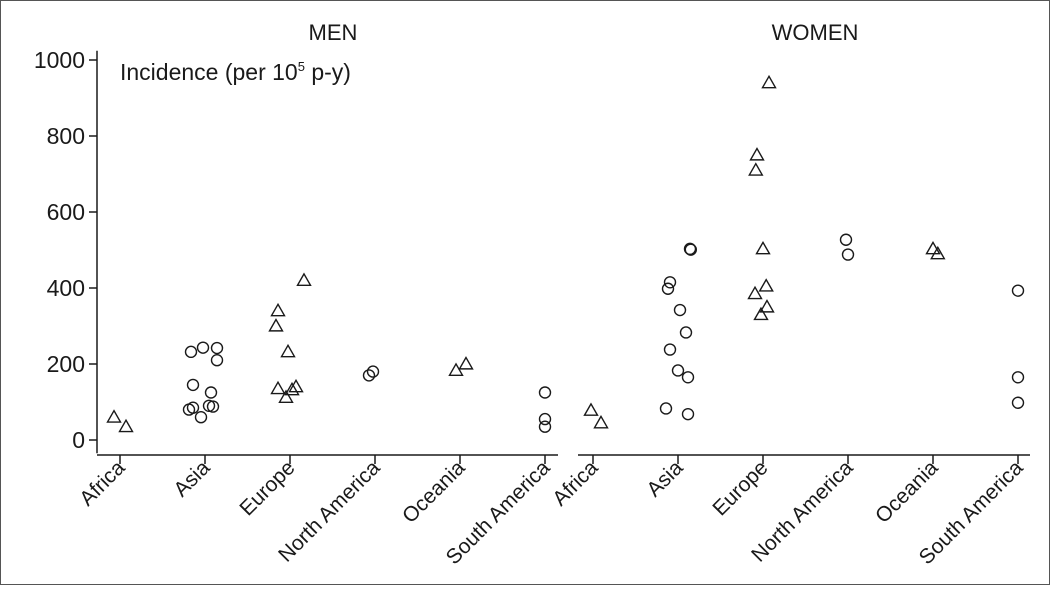 This screenshot has width=1050, height=590. Describe the element at coordinates (301, 66) in the screenshot. I see `y-axis-label-superscript: 5` at that location.